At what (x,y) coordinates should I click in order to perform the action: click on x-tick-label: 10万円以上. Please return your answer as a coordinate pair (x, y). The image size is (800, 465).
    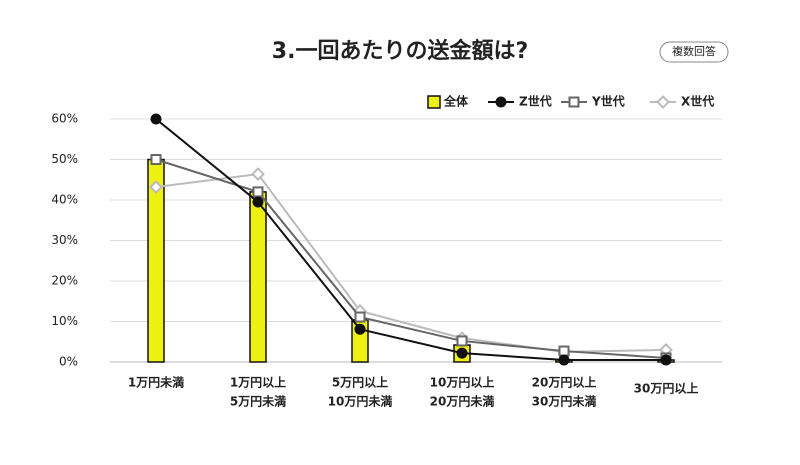
    Looking at the image, I should click on (462, 382).